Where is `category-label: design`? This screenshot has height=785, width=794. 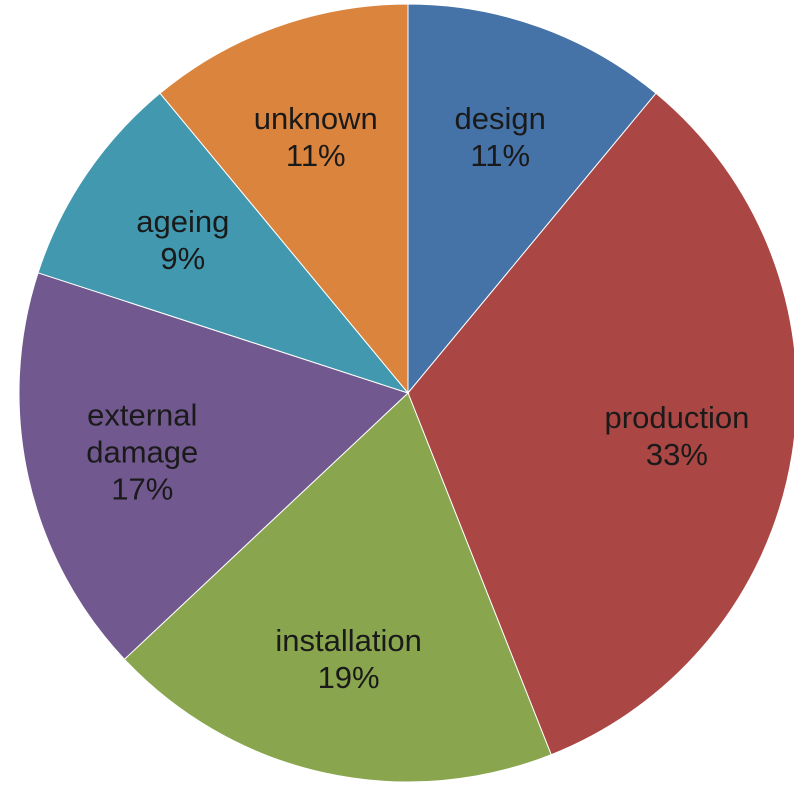
category-label: design is located at coordinates (500, 118).